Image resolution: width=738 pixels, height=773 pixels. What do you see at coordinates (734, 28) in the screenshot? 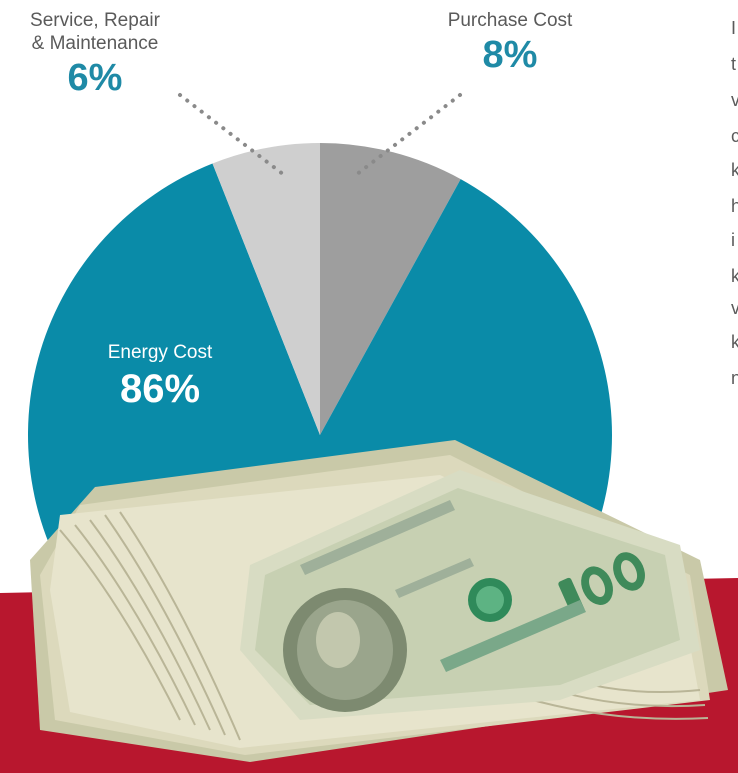
I see `side-text-letter: I` at bounding box center [734, 28].